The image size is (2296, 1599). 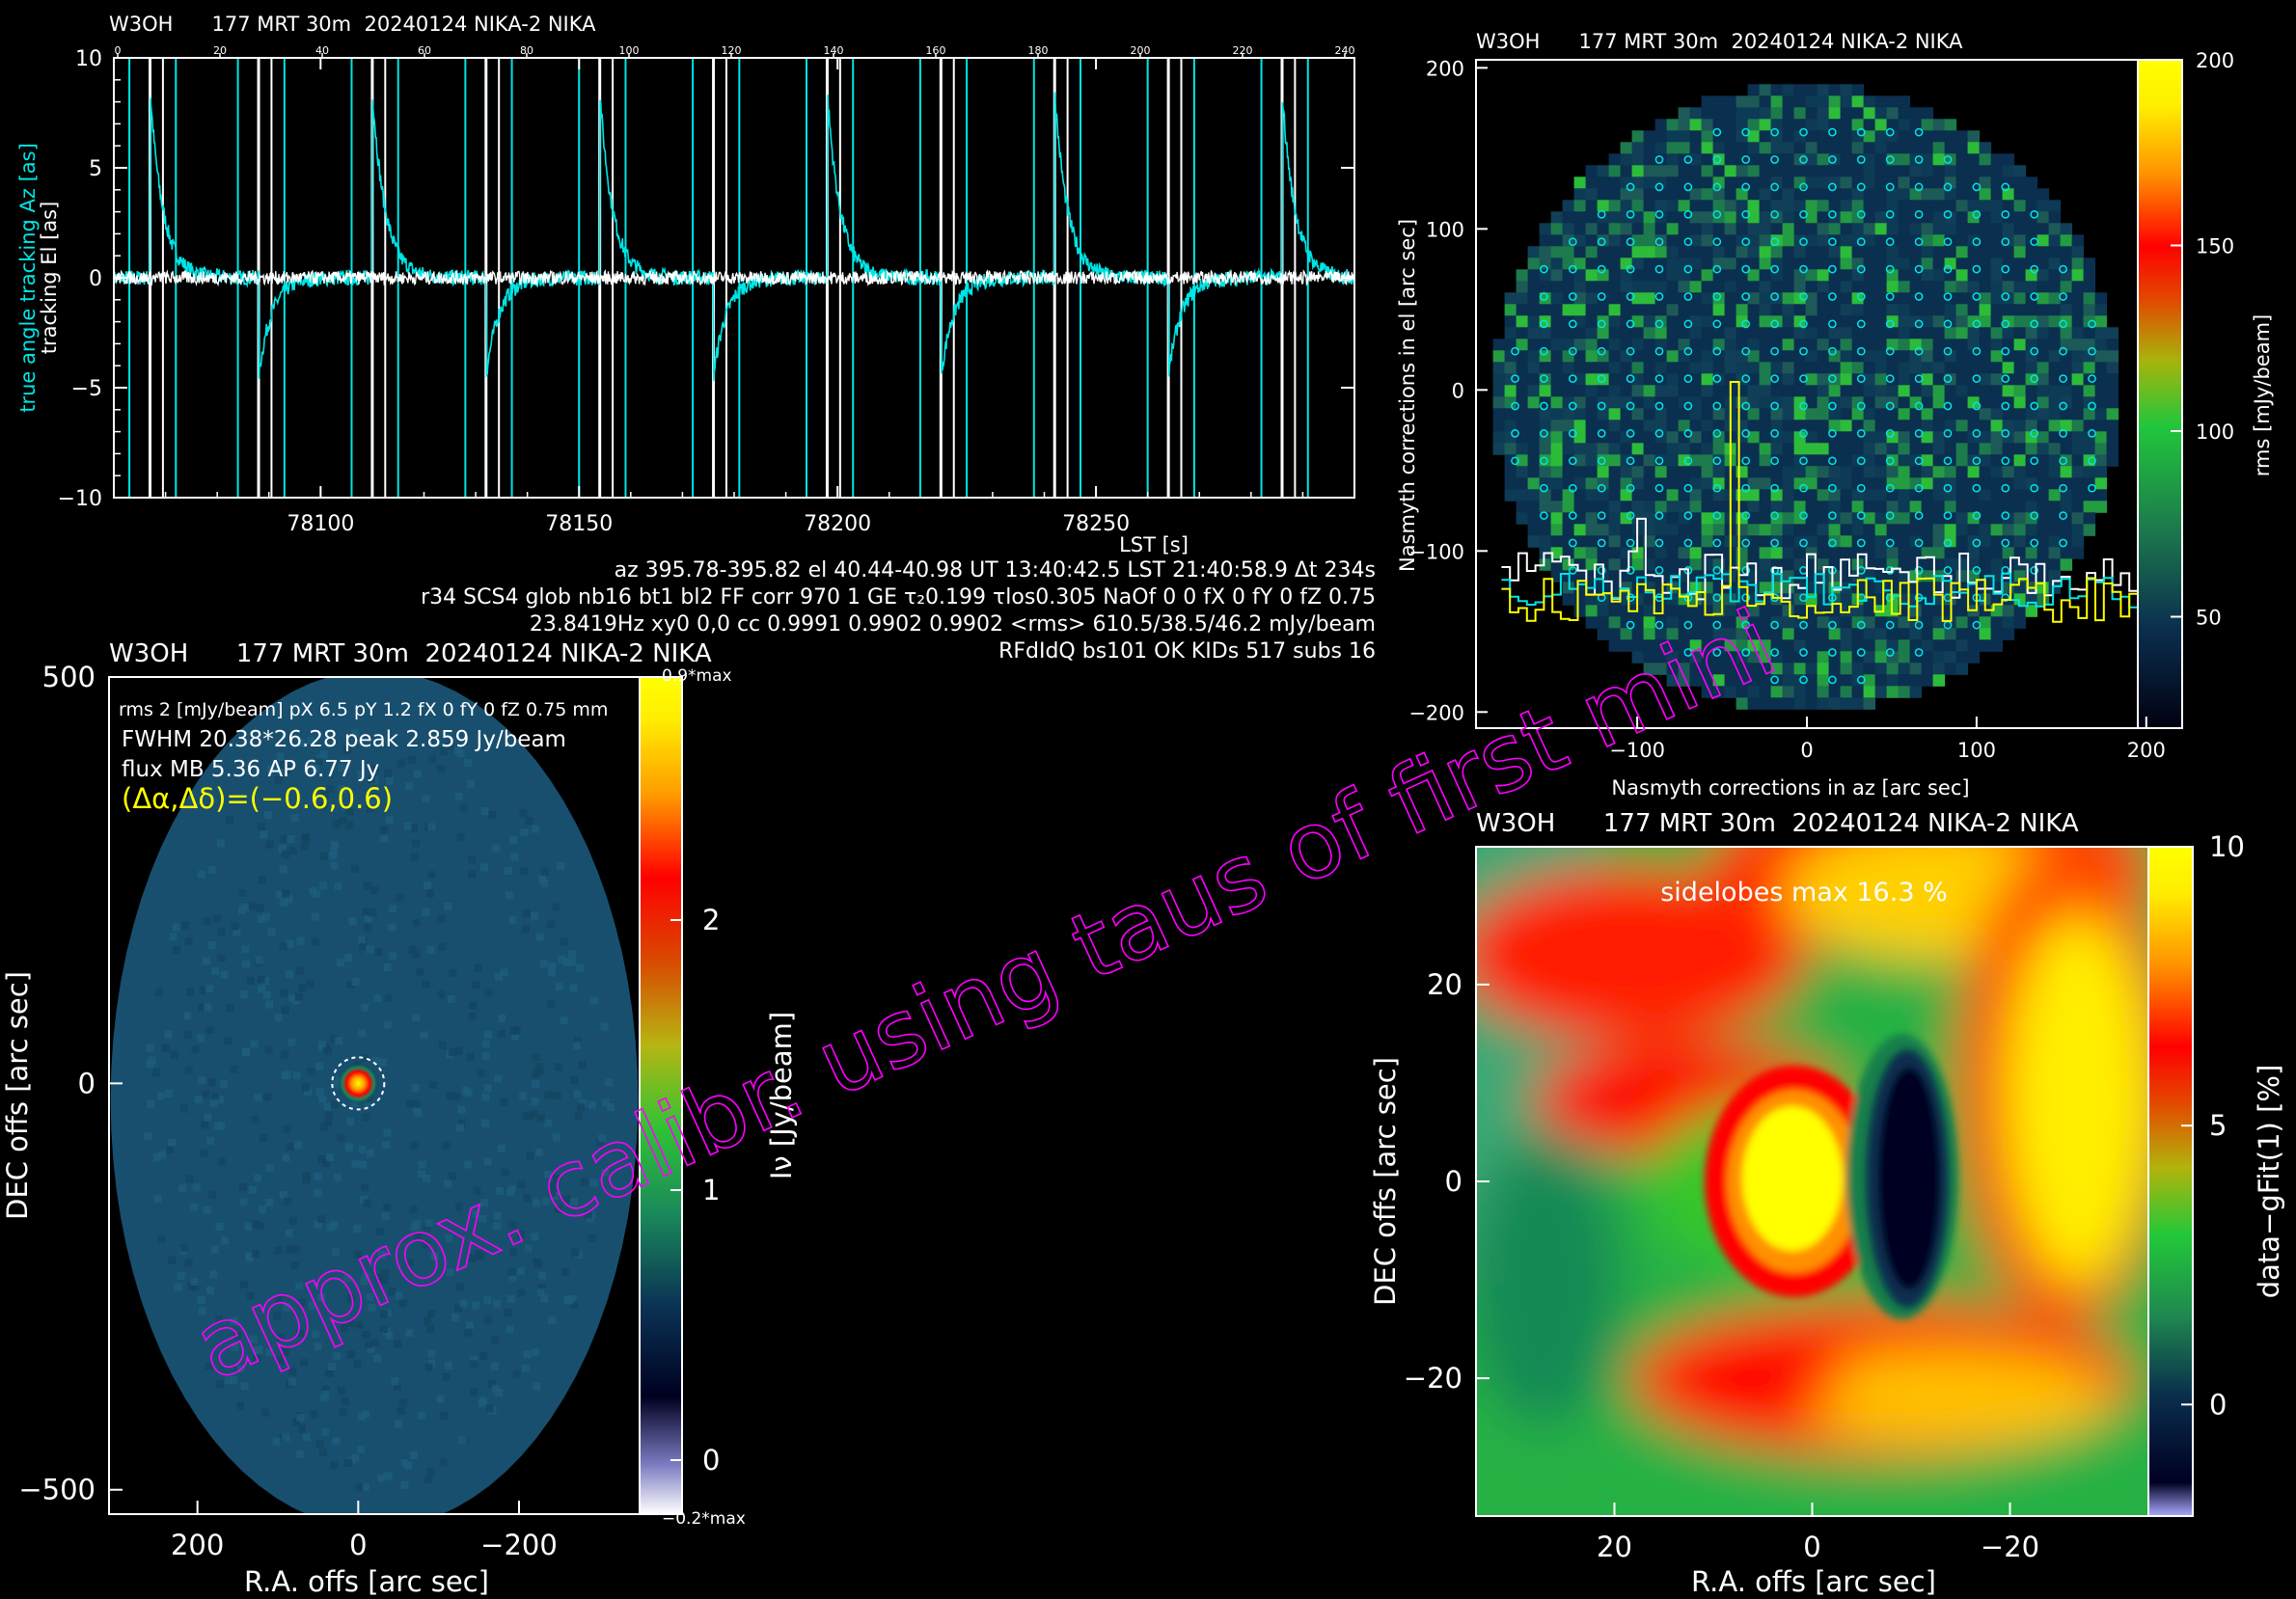 I want to click on tracking-top-tick-label: 200, so click(x=1141, y=50).